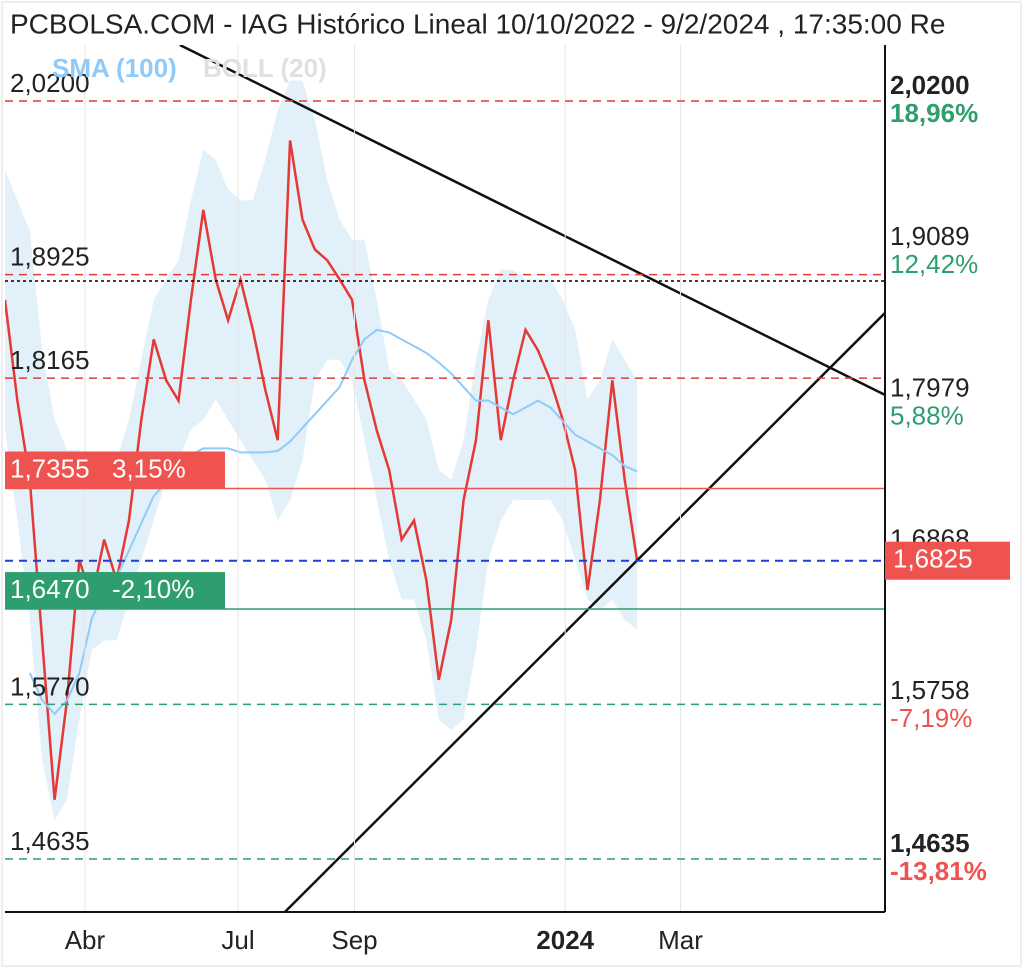 Image resolution: width=1025 pixels, height=970 pixels. I want to click on legend-entry: BOLL (20), so click(265, 68).